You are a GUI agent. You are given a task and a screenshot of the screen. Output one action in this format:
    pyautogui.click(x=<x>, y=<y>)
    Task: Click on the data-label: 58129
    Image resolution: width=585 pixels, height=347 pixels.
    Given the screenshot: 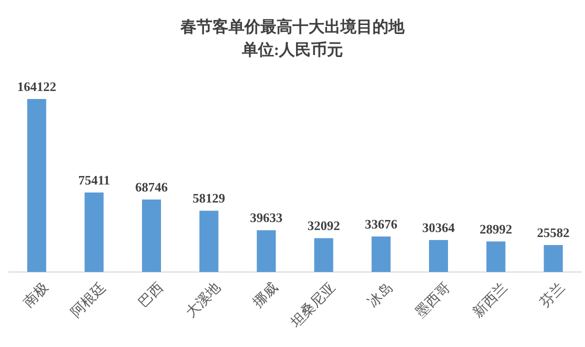 What is the action you would take?
    pyautogui.click(x=209, y=198)
    